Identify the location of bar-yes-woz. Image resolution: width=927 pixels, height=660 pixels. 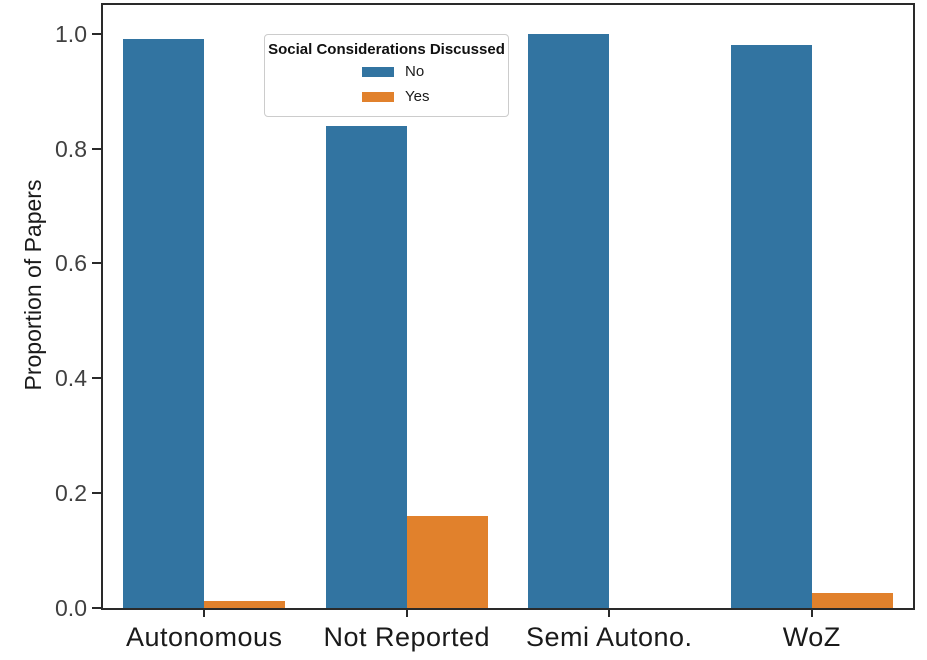
(852, 600).